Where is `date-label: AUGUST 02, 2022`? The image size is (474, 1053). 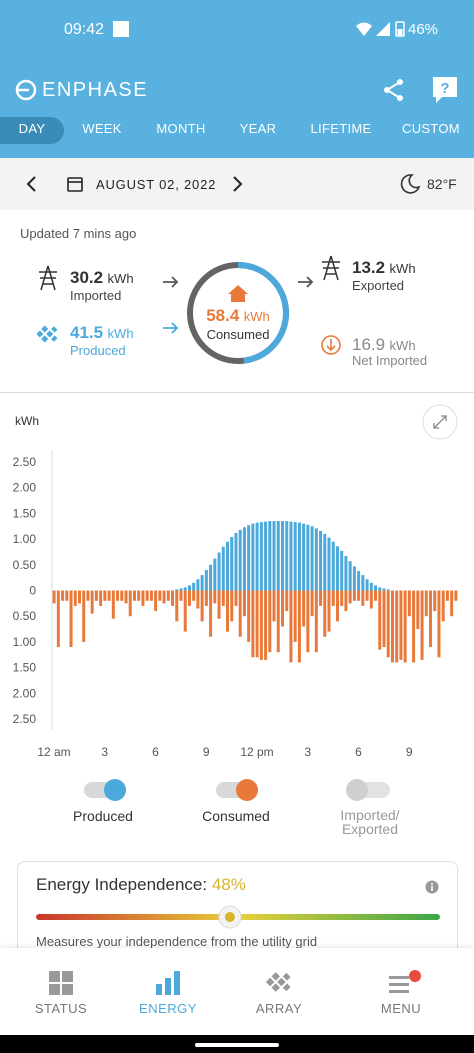
date-label: AUGUST 02, 2022 is located at coordinates (156, 184).